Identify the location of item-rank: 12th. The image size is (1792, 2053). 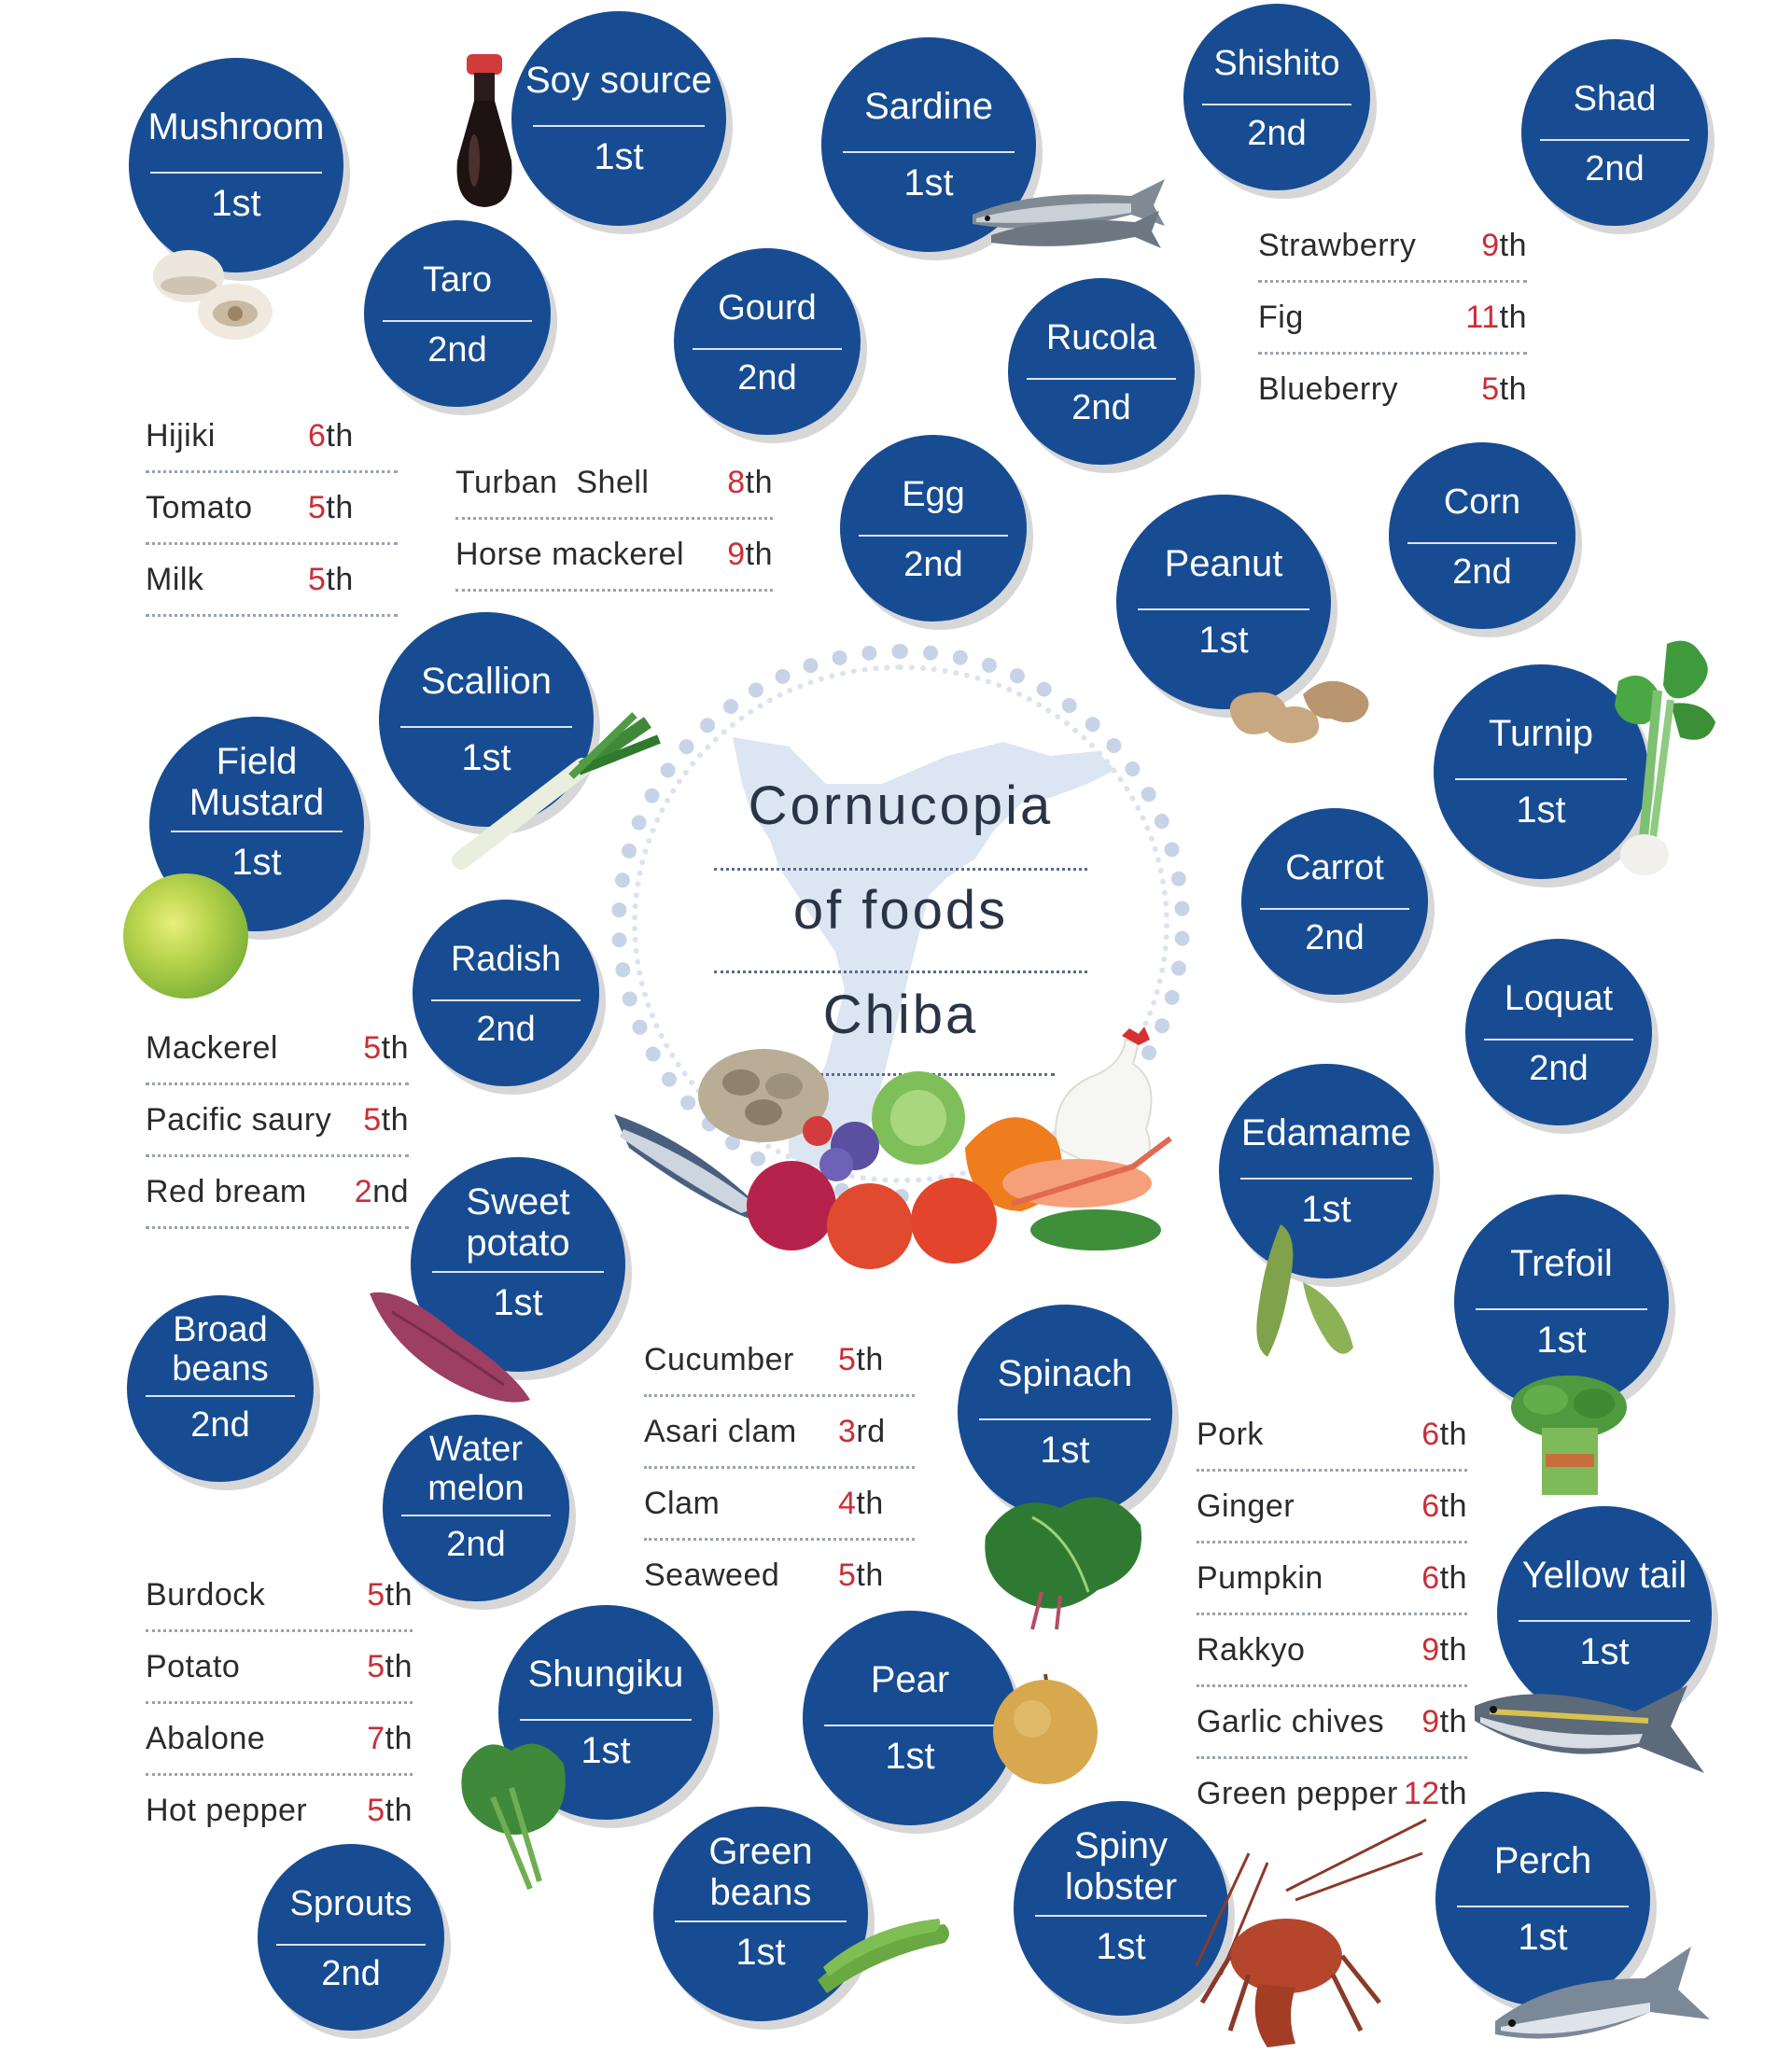
(1435, 1794).